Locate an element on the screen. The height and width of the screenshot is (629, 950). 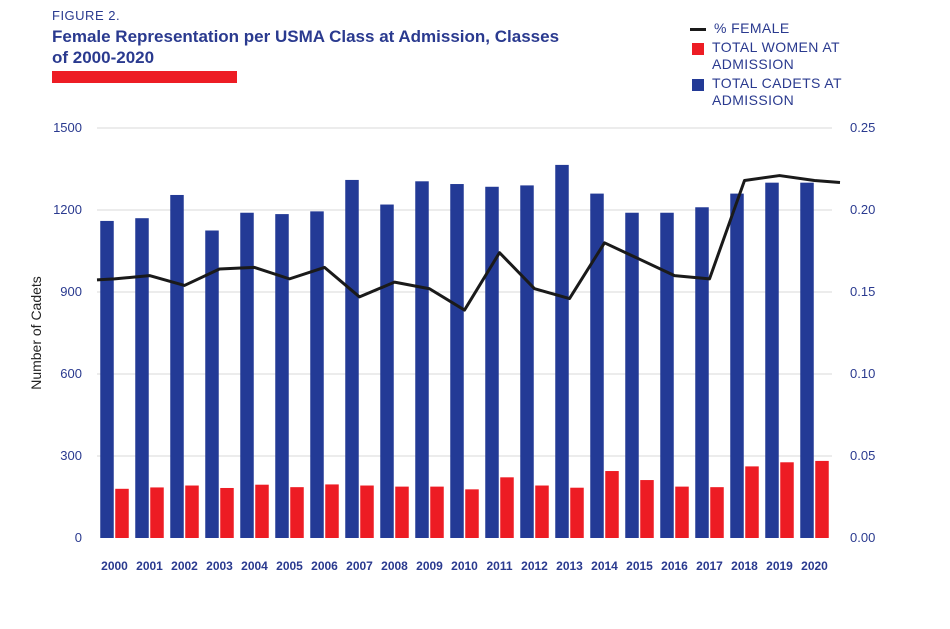
legend-item-total-women: TOTAL WOMEN AT ADMISSION is located at coordinates (815, 56).